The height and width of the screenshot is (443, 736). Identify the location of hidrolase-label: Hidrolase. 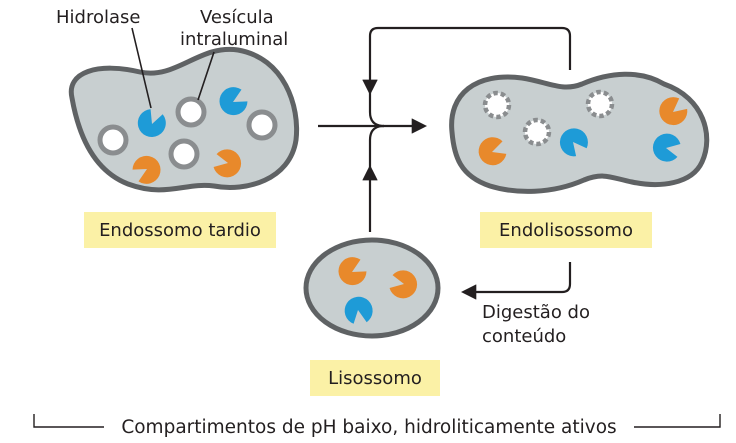
(98, 17).